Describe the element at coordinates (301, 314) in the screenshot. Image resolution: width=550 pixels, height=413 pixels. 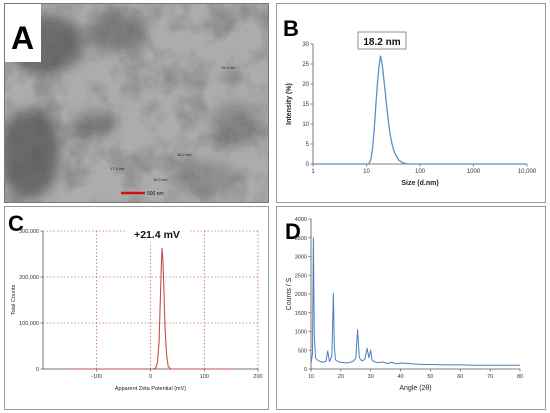
I see `y-tick-label: 1500` at that location.